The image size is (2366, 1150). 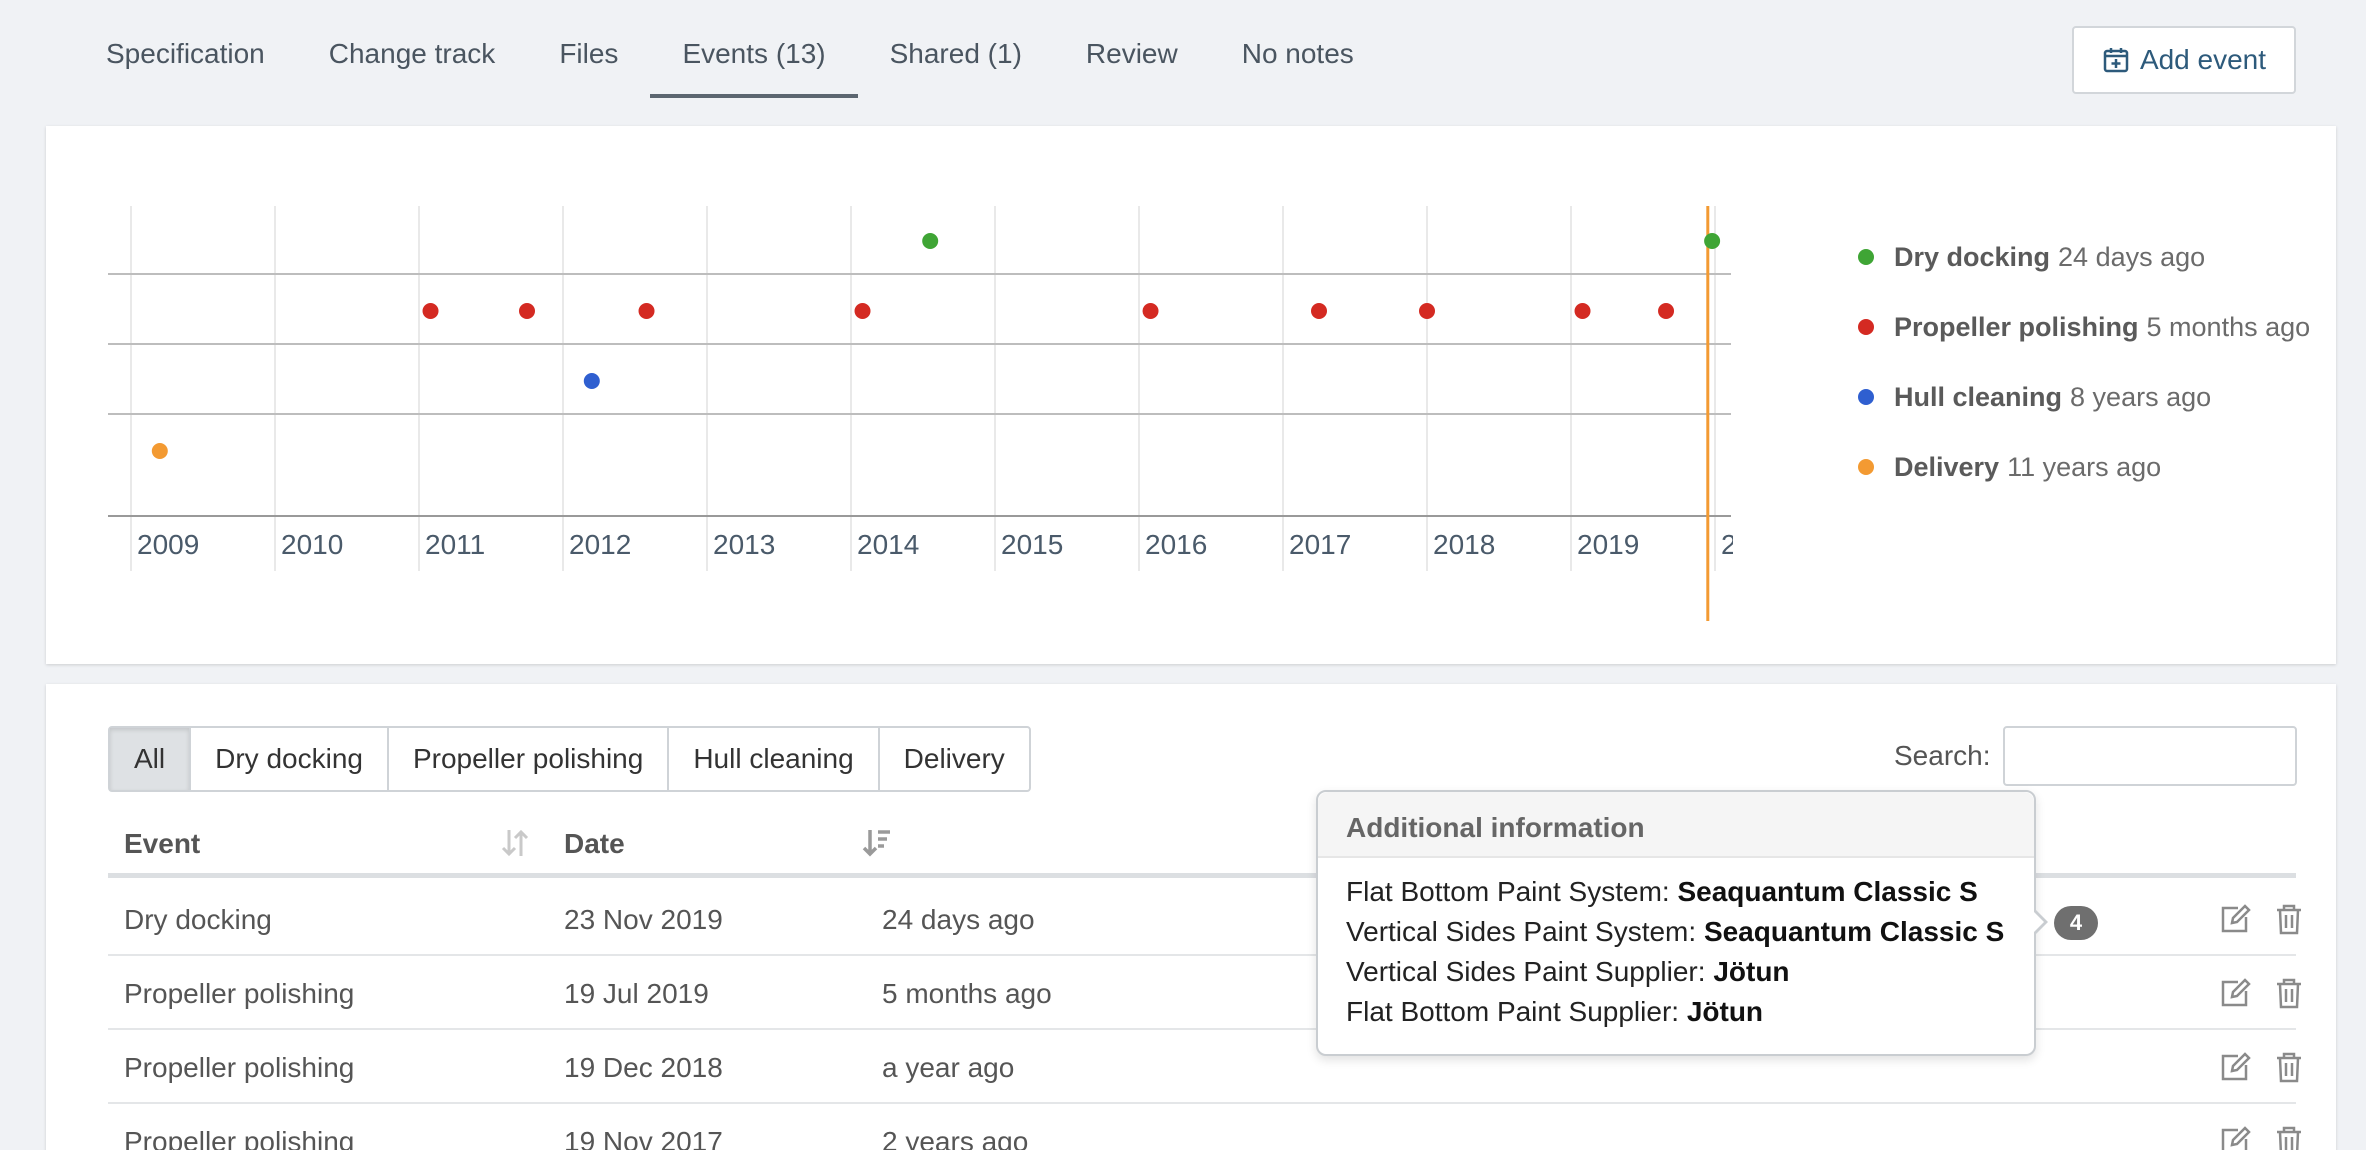 What do you see at coordinates (515, 843) in the screenshot?
I see `sort-both-icon` at bounding box center [515, 843].